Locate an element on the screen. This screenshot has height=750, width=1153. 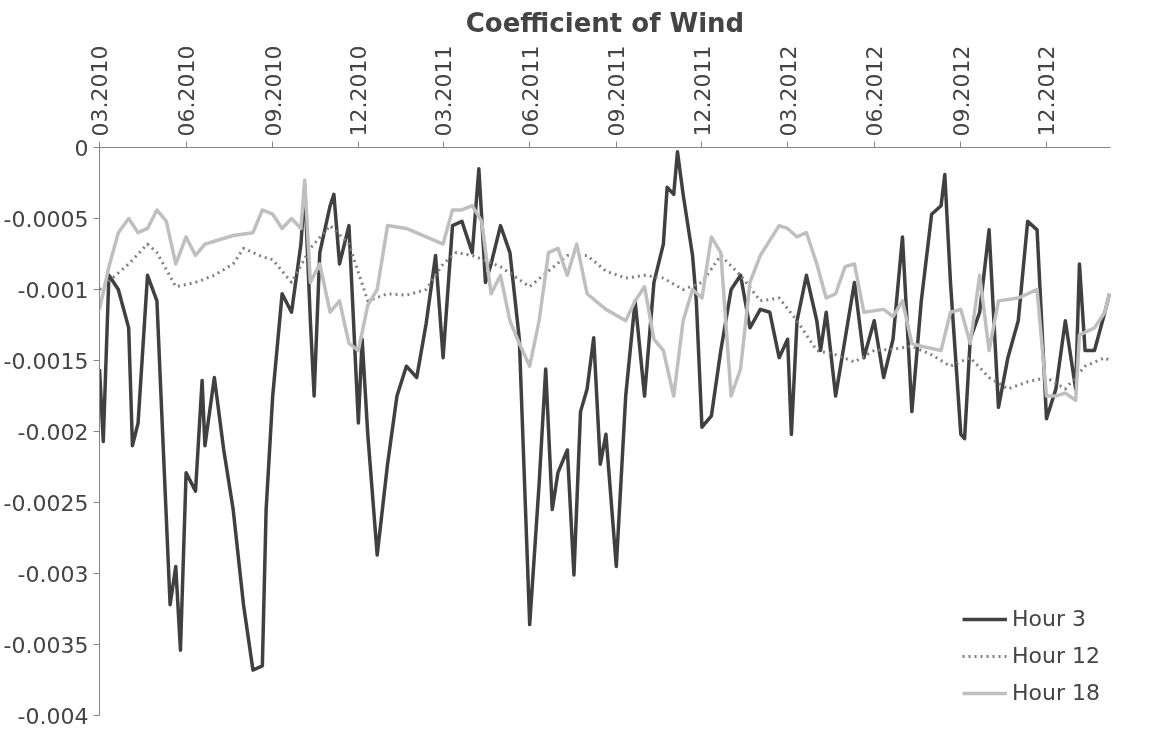
x-tick-label: 12.2010 is located at coordinates (359, 91).